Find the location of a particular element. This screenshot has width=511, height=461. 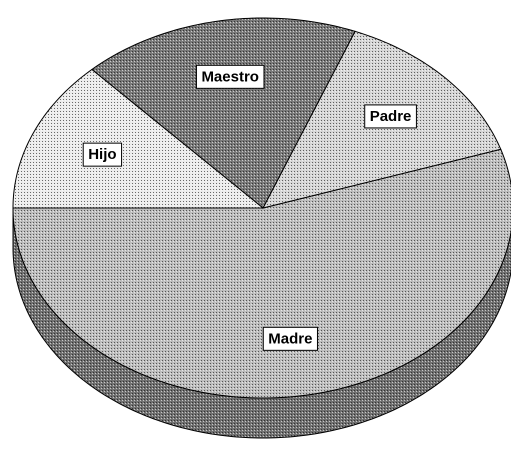

slice-label: Padre is located at coordinates (391, 116).